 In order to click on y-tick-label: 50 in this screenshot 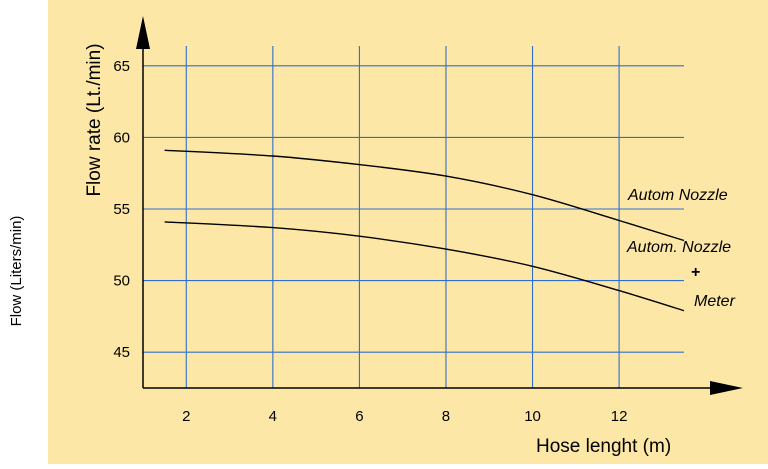, I will do `click(121, 281)`.